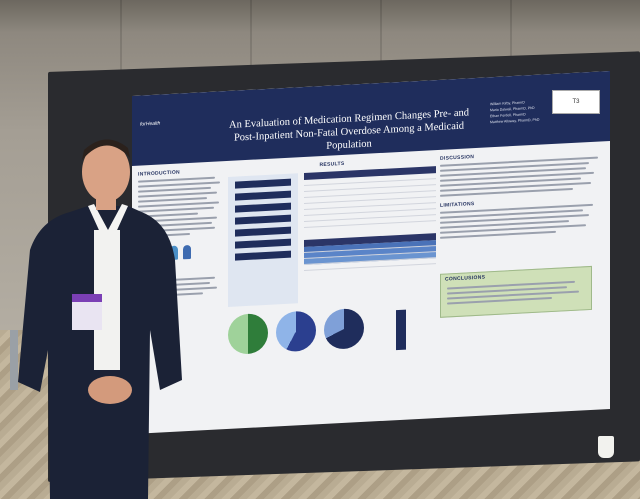 The height and width of the screenshot is (499, 640). Describe the element at coordinates (516, 291) in the screenshot. I see `conclusions-box: CONCLUSIONS` at that location.